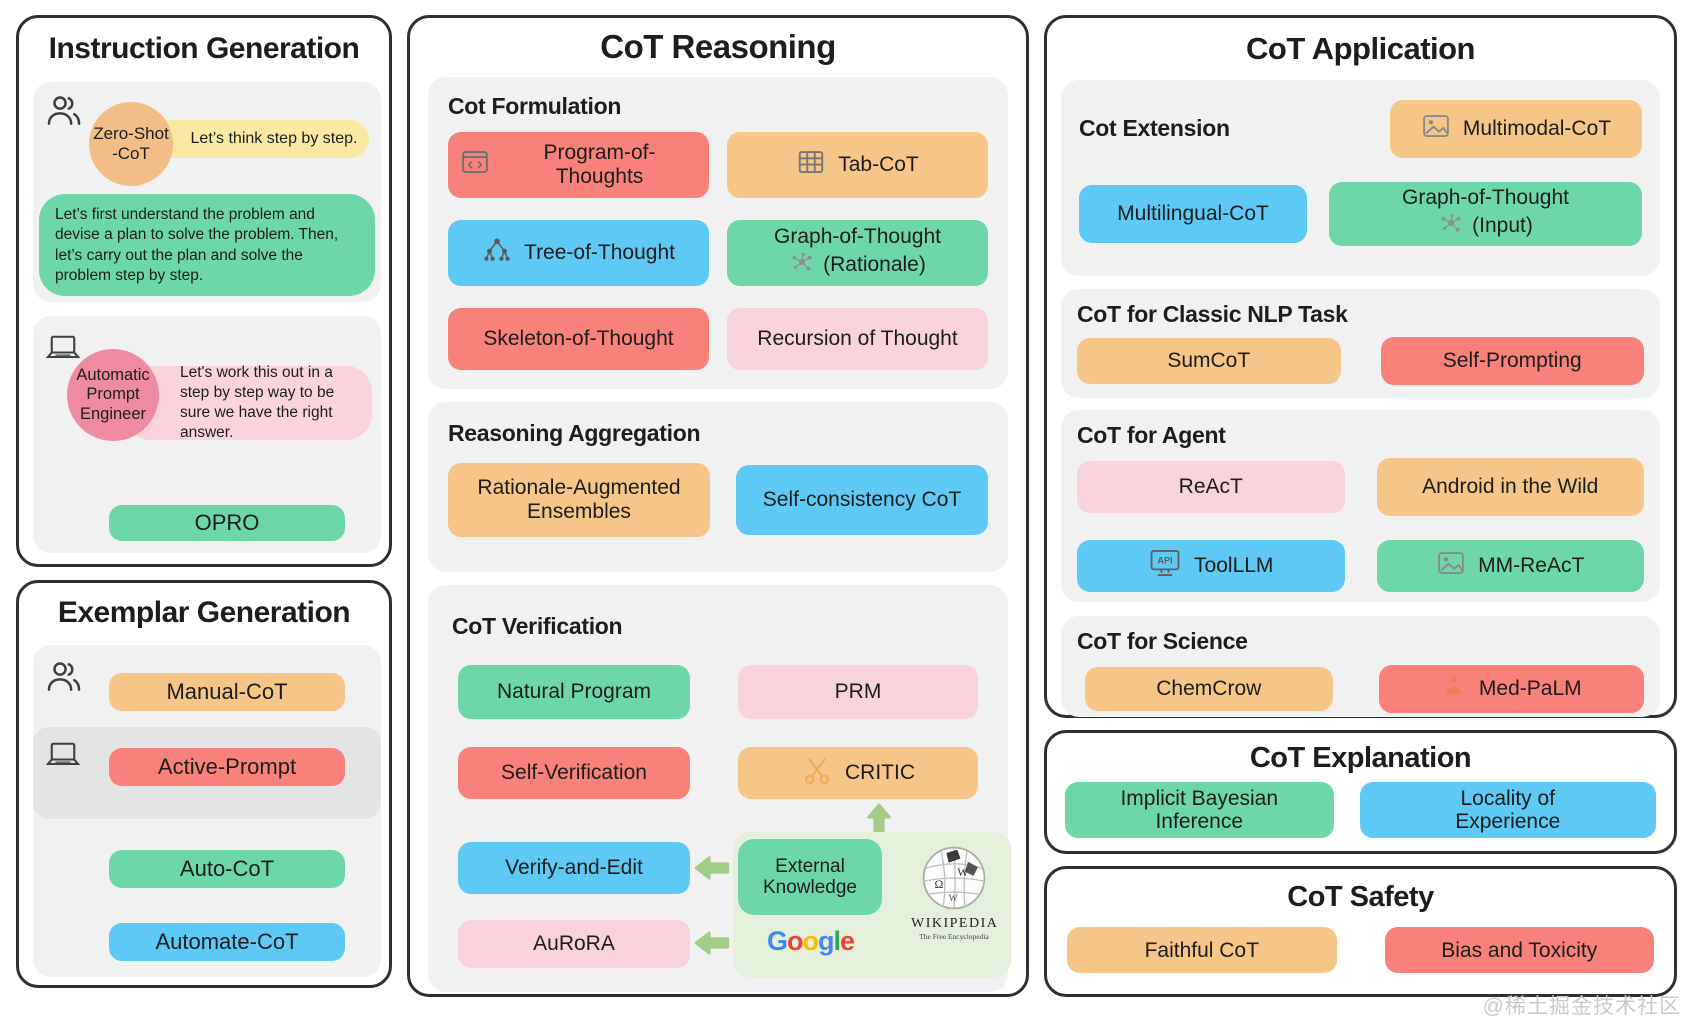 Image resolution: width=1691 pixels, height=1022 pixels. What do you see at coordinates (1581, 1006) in the screenshot?
I see `watermark: @稀土掘金技术社区` at bounding box center [1581, 1006].